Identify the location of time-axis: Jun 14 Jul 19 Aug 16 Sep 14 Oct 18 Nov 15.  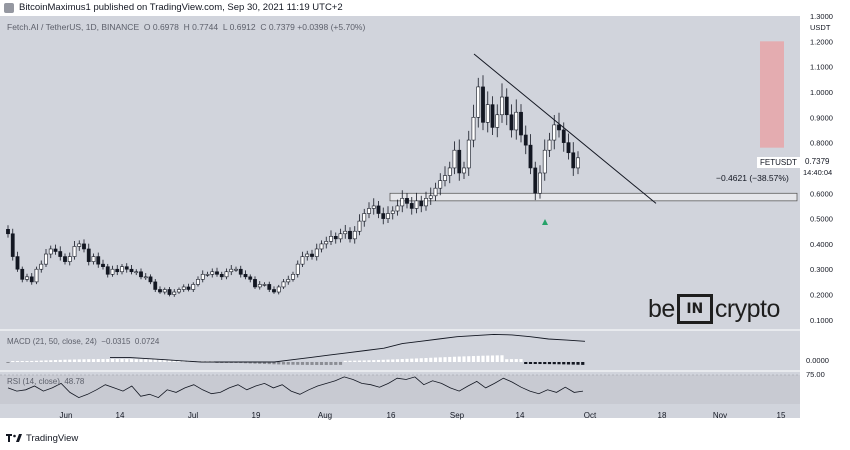
(423, 415).